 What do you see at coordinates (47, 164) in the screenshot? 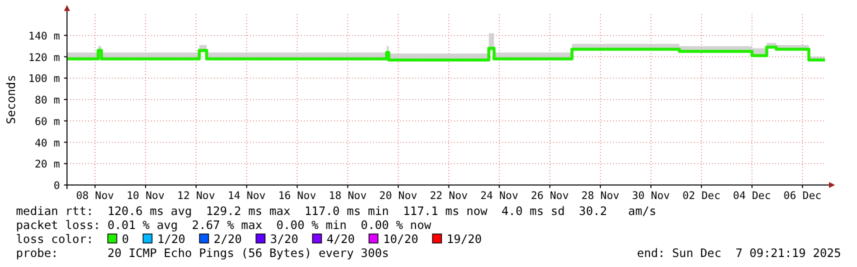
I see `y-tick-label: 20 m` at bounding box center [47, 164].